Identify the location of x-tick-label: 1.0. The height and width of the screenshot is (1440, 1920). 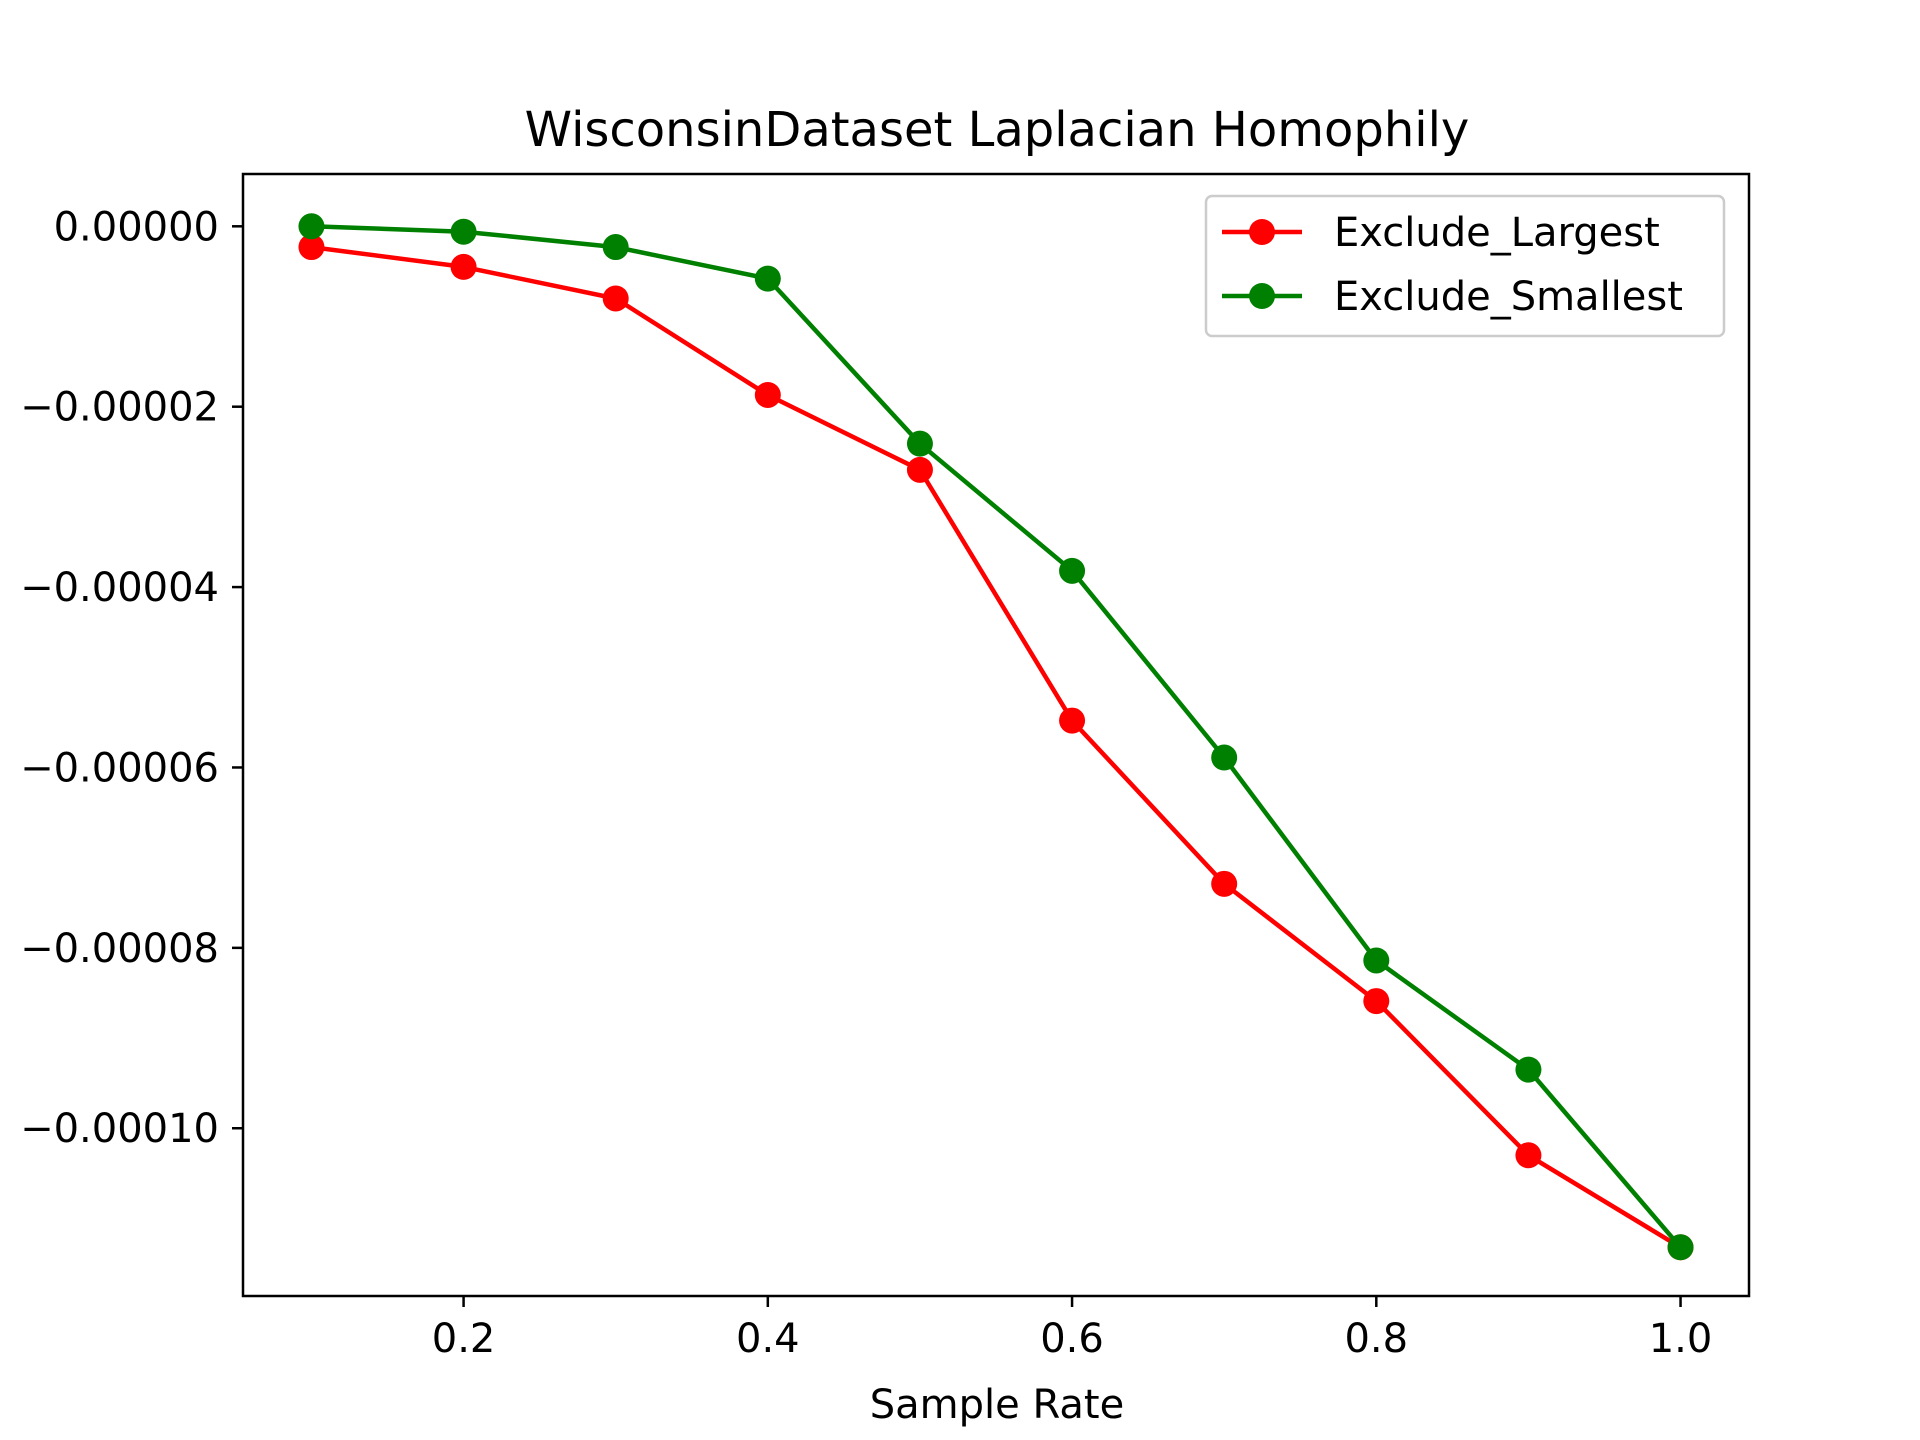
(1681, 1339).